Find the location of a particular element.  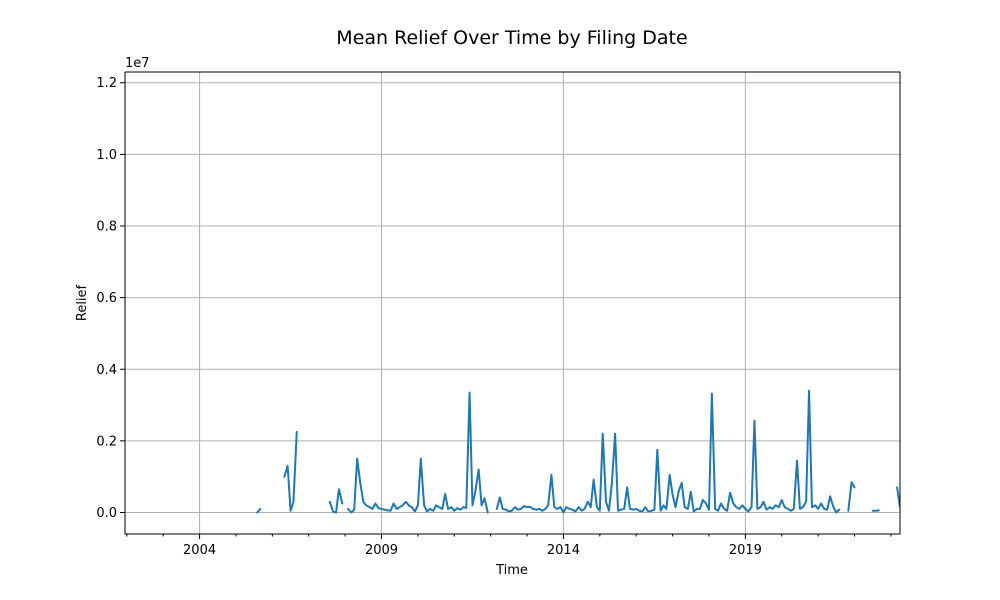

y-tick-label: 0.0 is located at coordinates (106, 513).